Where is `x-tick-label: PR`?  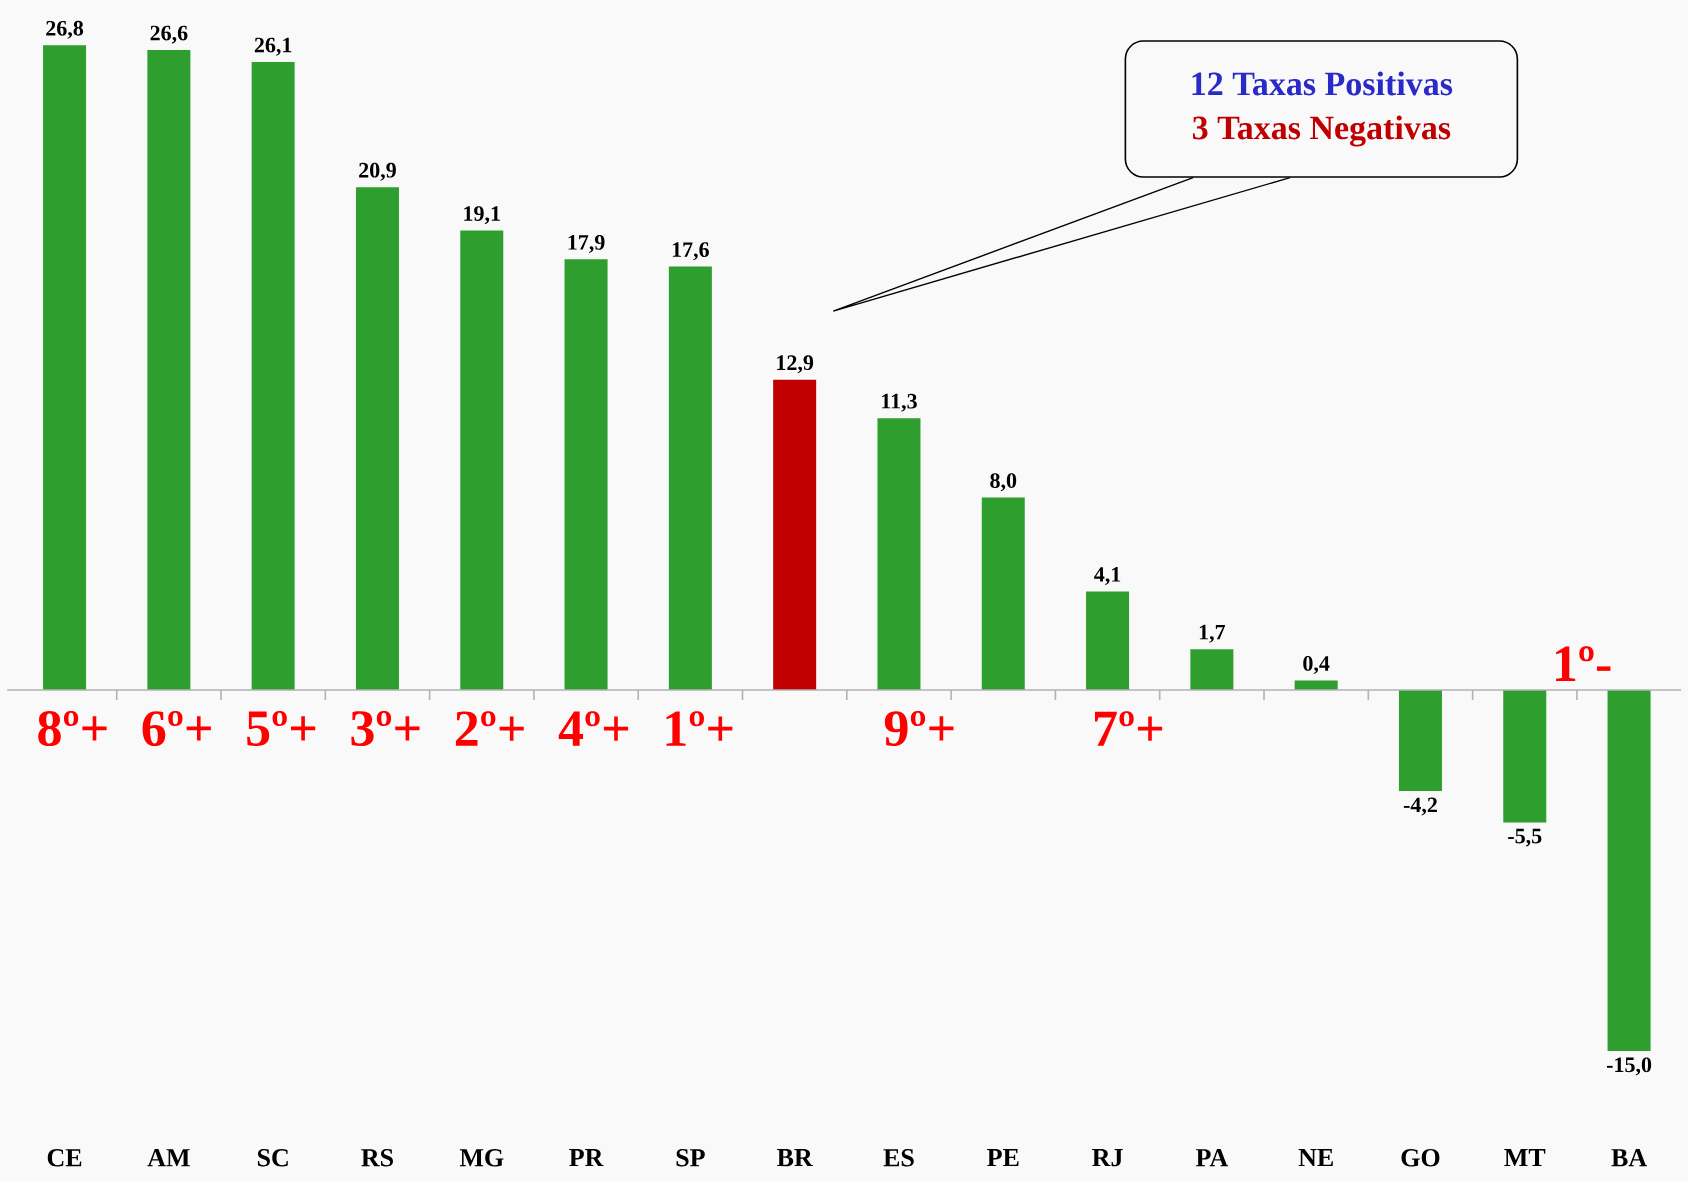 x-tick-label: PR is located at coordinates (586, 1158).